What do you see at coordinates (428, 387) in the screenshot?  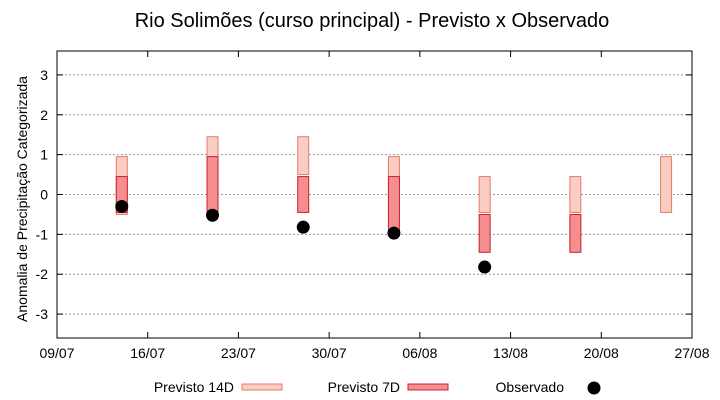 I see `legend-7d-swatch` at bounding box center [428, 387].